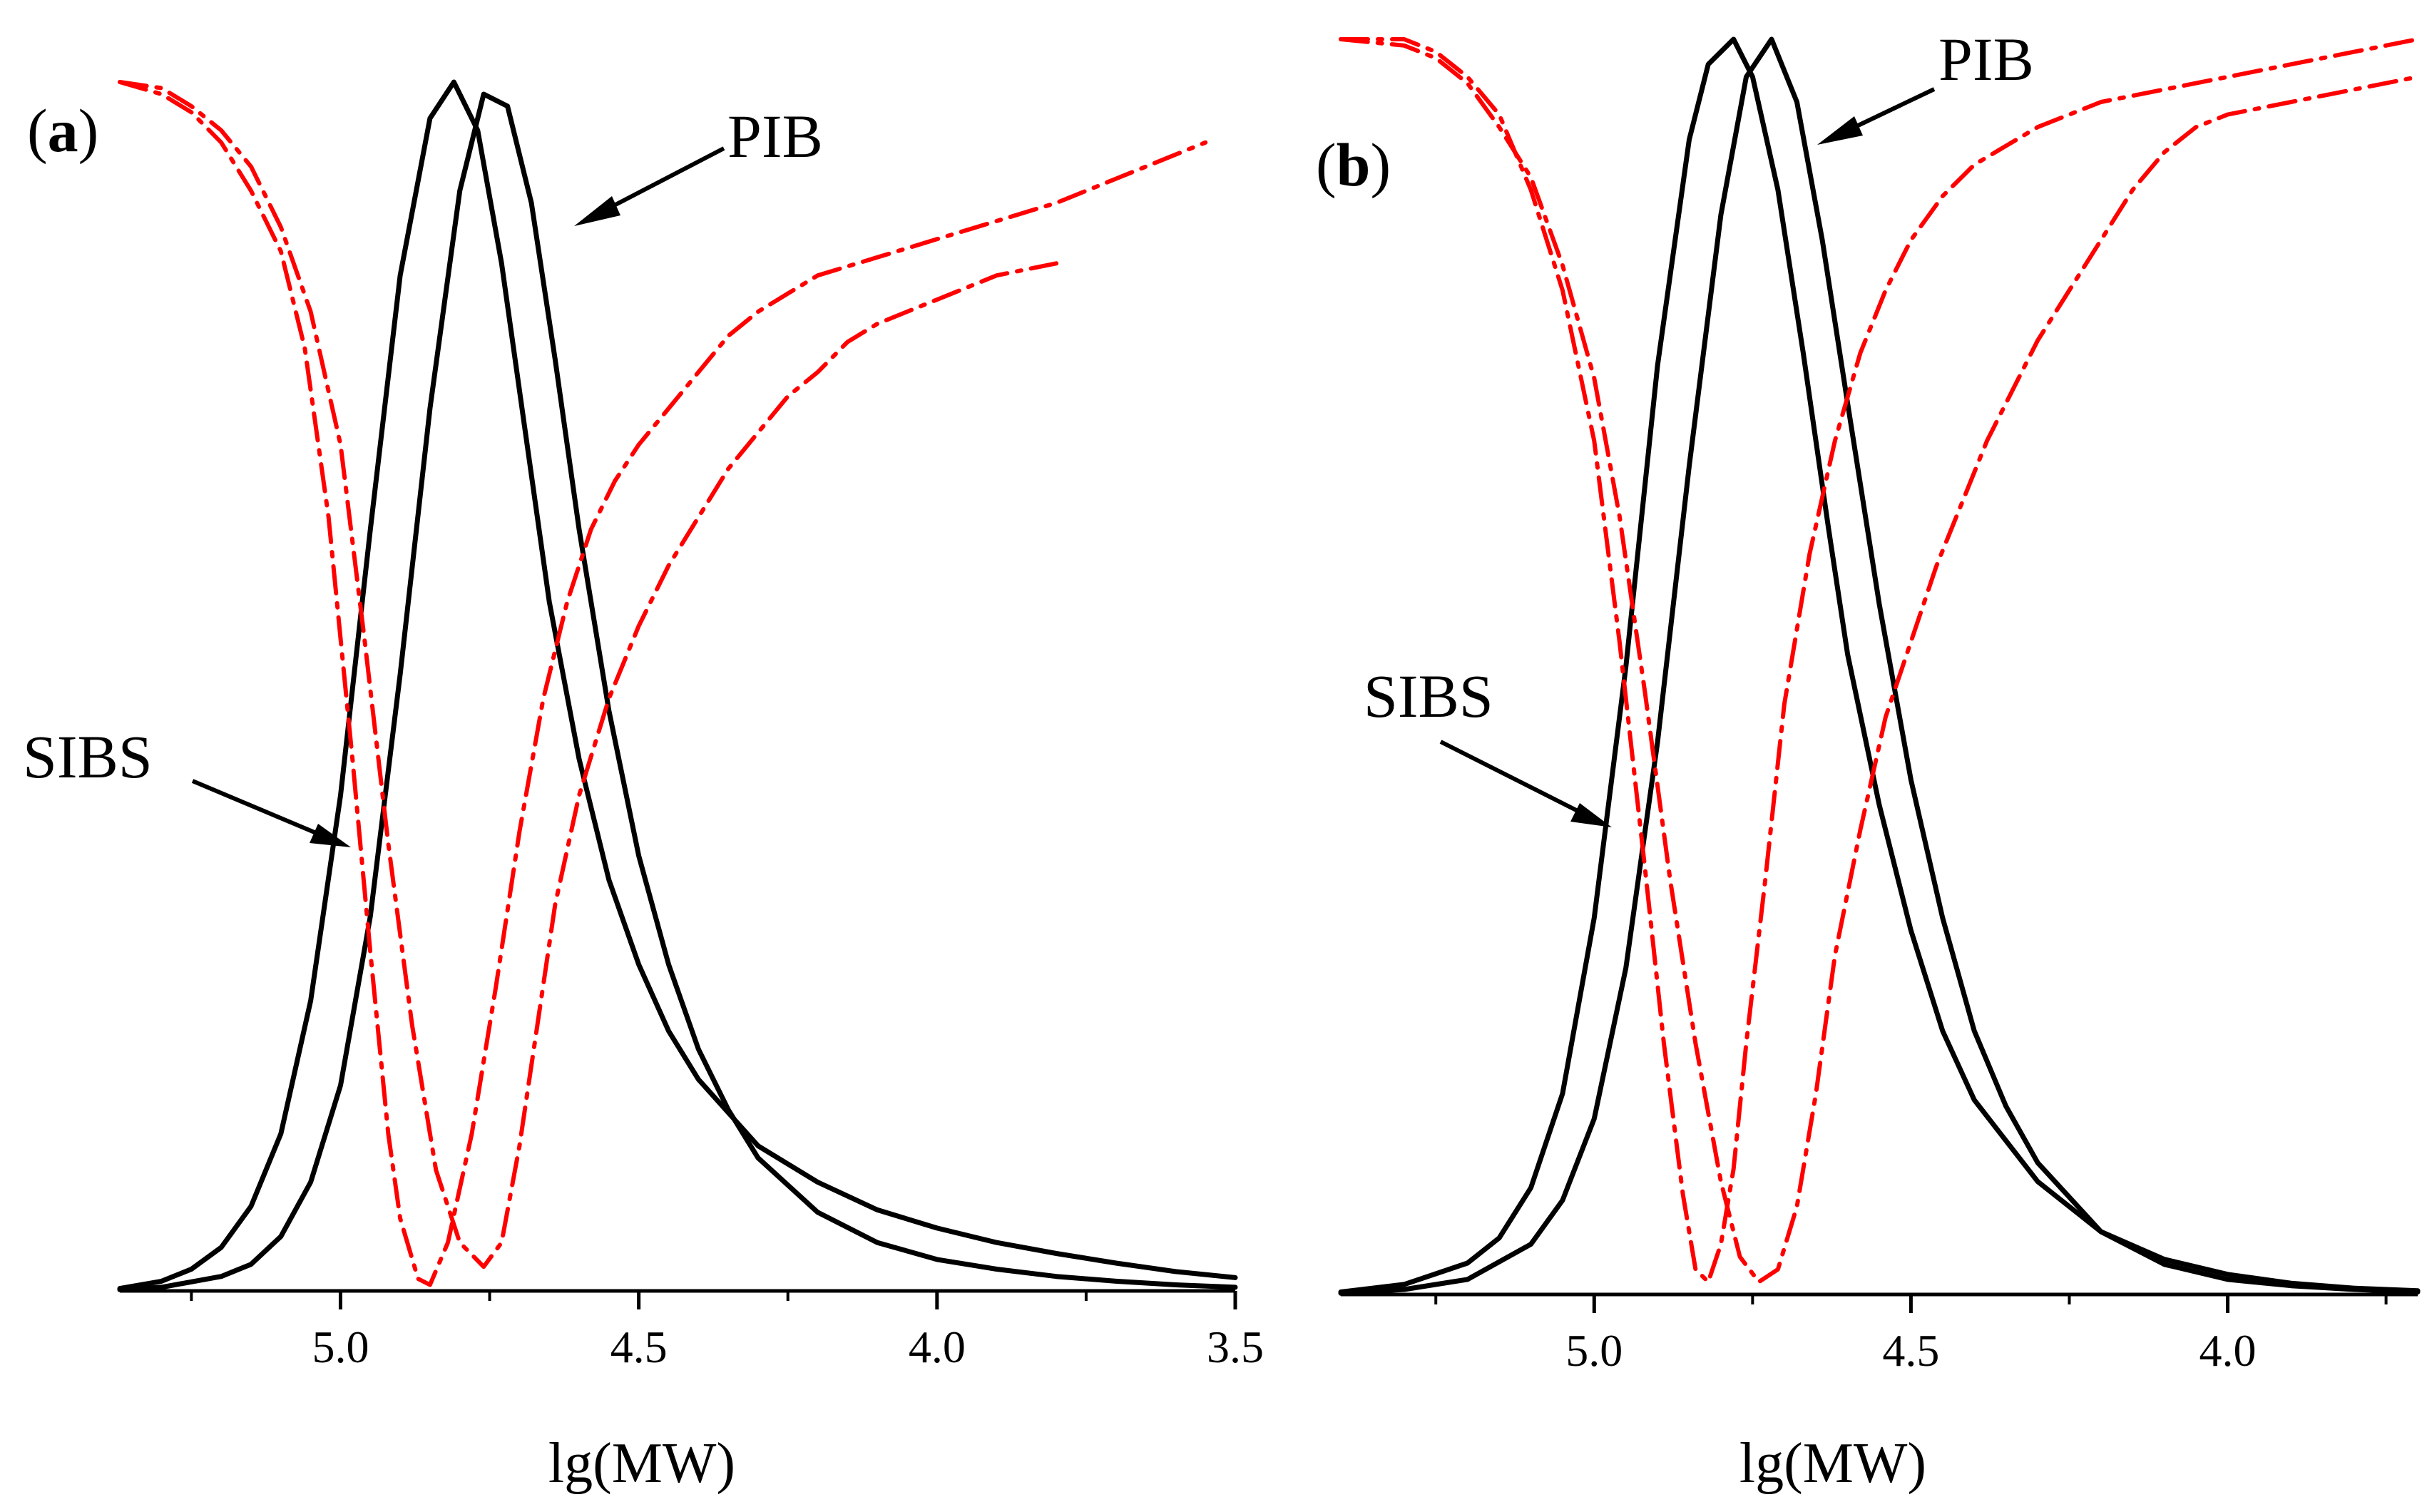 The width and height of the screenshot is (2427, 1512). Describe the element at coordinates (641, 1463) in the screenshot. I see `x-axis-title-a: lg(MW)` at that location.